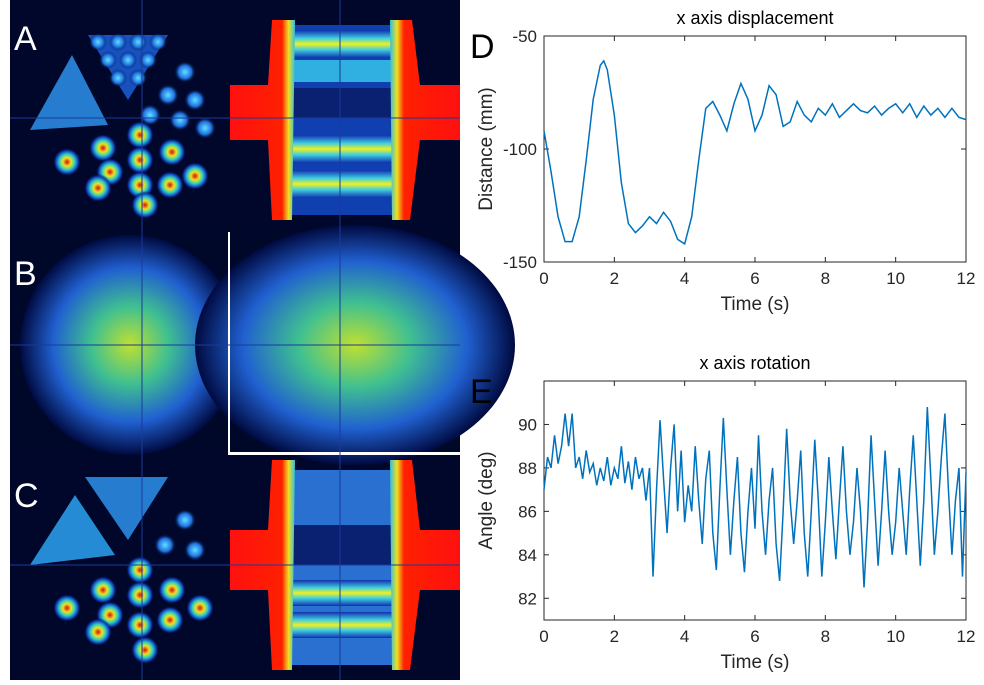 The image size is (984, 685). What do you see at coordinates (520, 149) in the screenshot?
I see `y-tick-label: -100` at bounding box center [520, 149].